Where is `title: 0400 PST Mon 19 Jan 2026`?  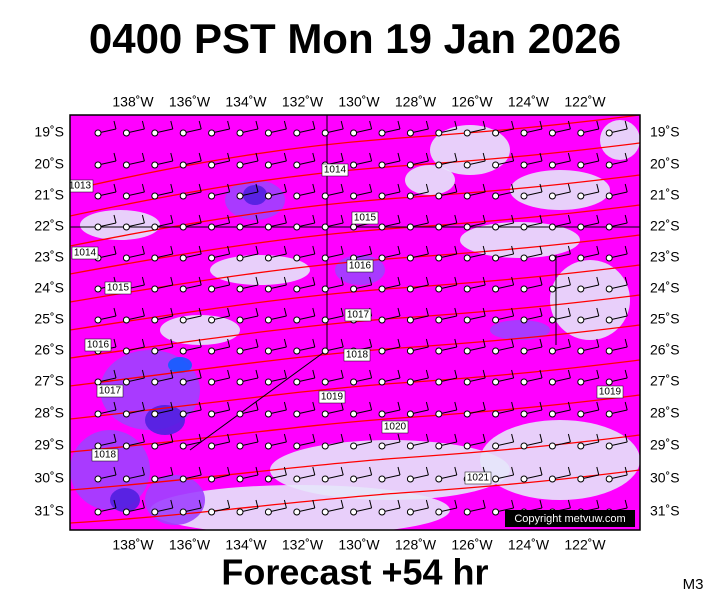 title: 0400 PST Mon 19 Jan 2026 is located at coordinates (355, 38).